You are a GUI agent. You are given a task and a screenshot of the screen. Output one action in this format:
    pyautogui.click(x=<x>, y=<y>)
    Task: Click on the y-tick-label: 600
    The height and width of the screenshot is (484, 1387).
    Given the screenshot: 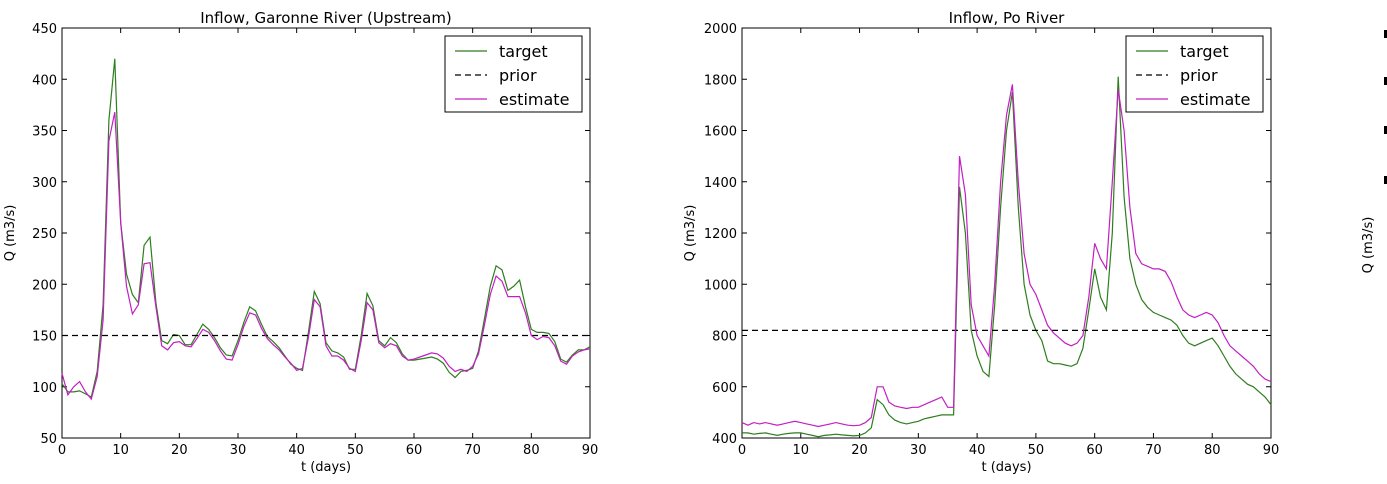 What is the action you would take?
    pyautogui.click(x=724, y=388)
    